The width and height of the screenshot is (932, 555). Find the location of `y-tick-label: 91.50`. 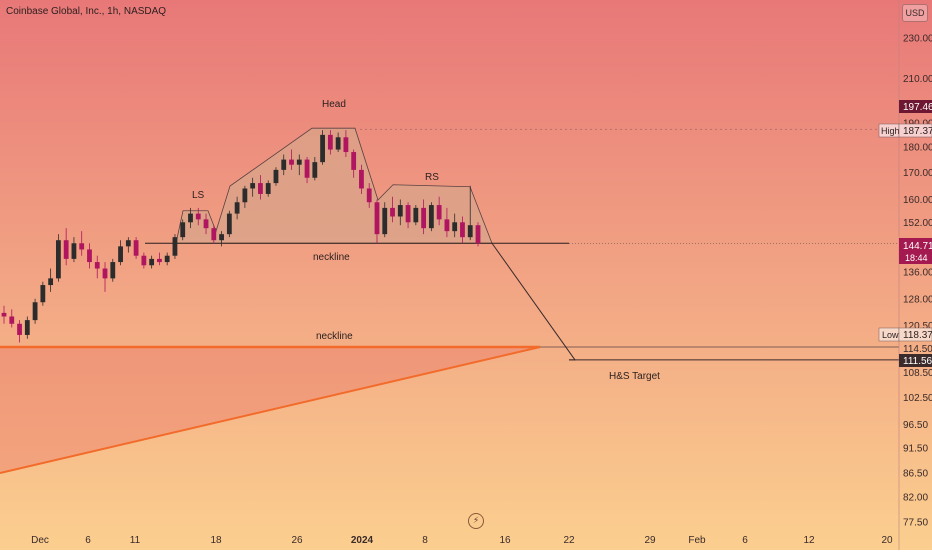

y-tick-label: 91.50 is located at coordinates (915, 449).